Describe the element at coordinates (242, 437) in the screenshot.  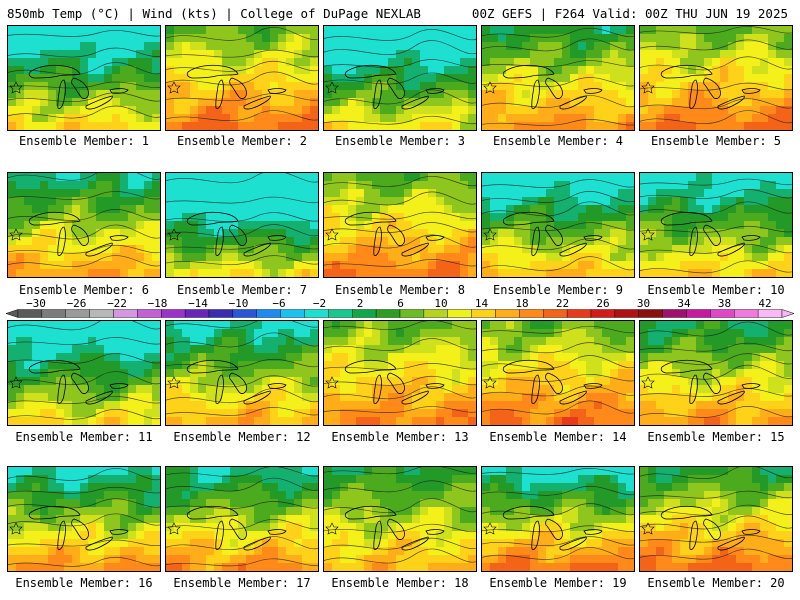
I see `panel-label-member-12: Ensemble Member: 12` at that location.